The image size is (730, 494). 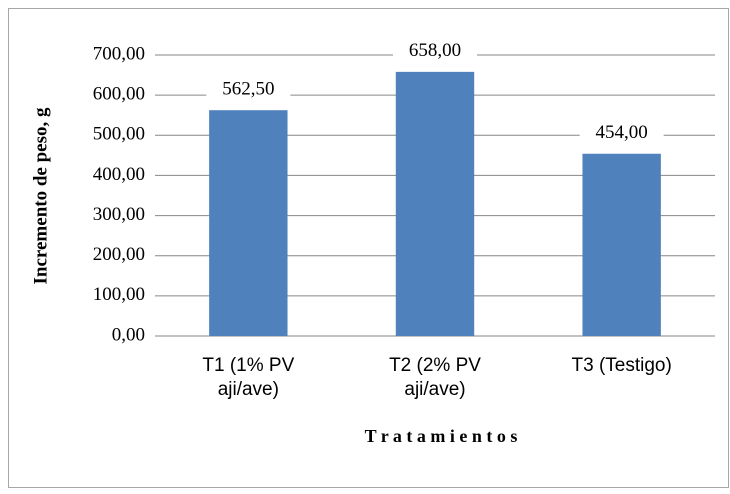 I want to click on y-tick-label: 200,00, so click(x=119, y=254).